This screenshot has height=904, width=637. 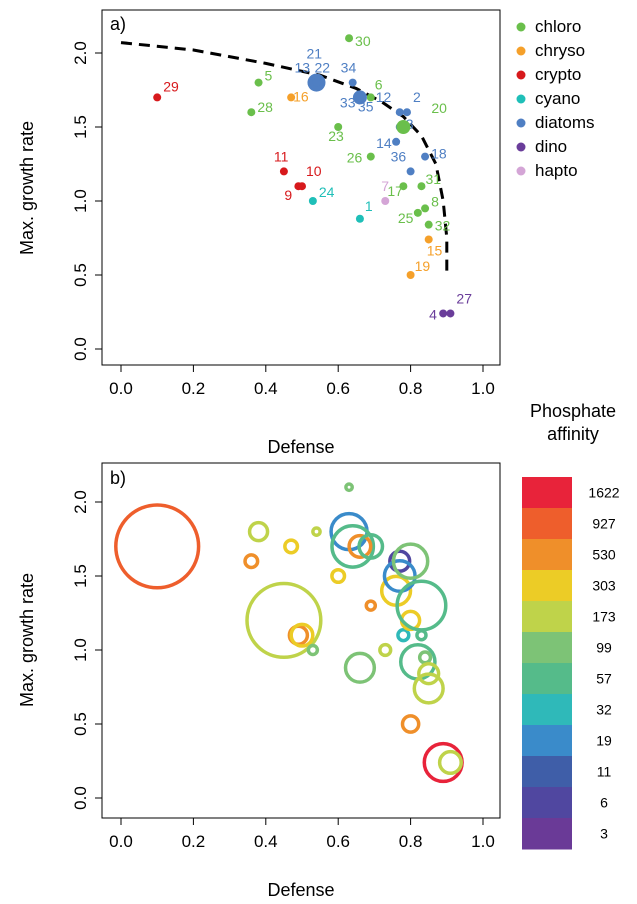 I want to click on panel-b-y-tick-label: 1.0, so click(x=80, y=650).